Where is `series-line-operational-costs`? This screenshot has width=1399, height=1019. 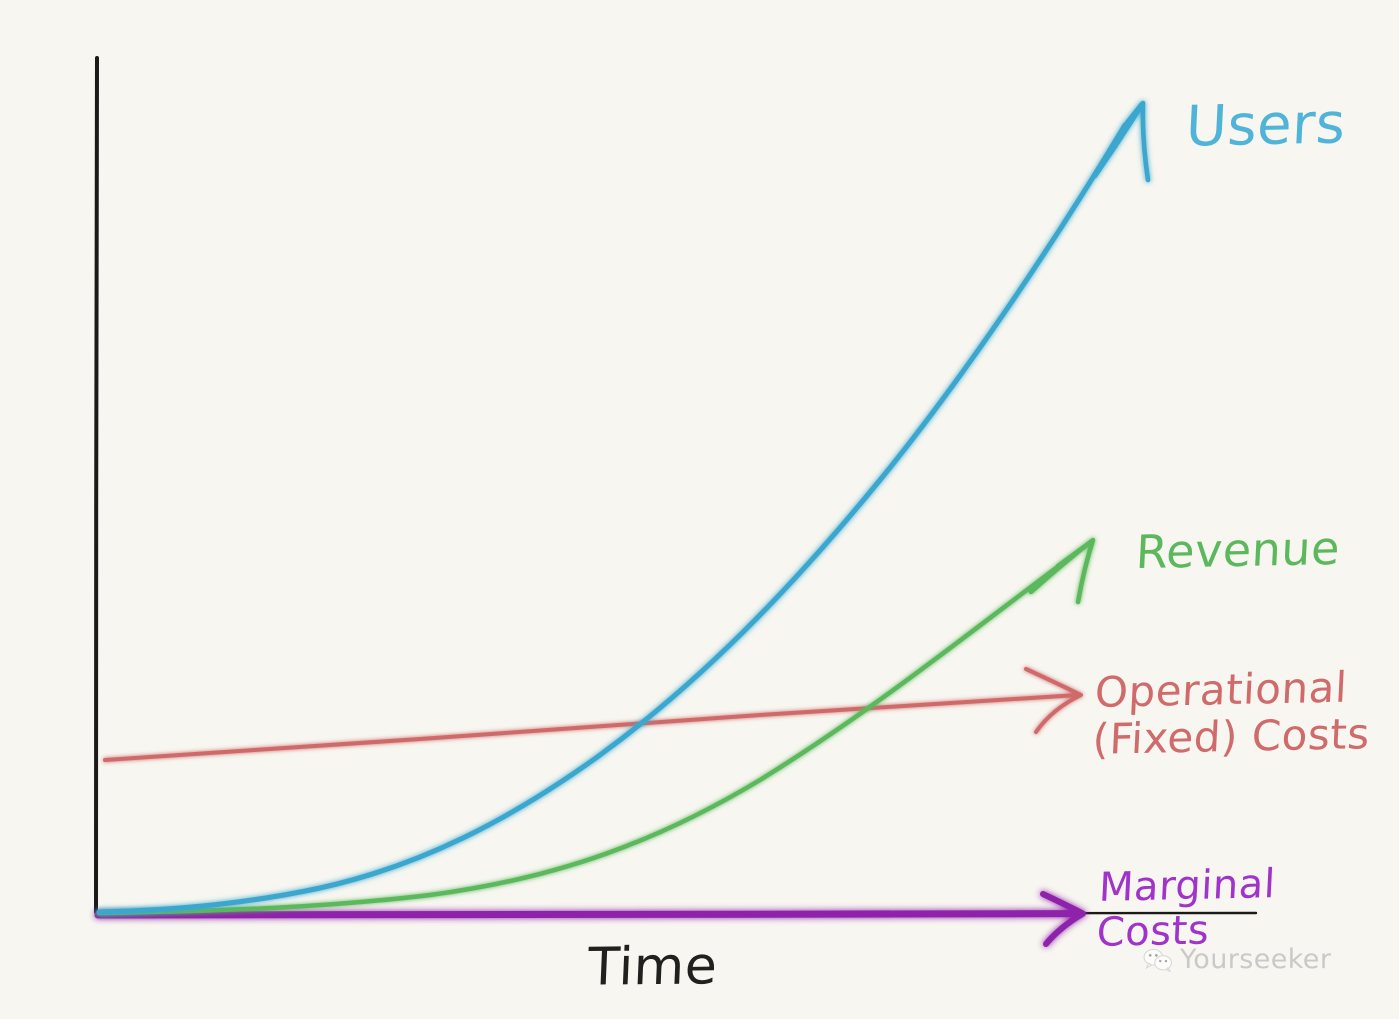 series-line-operational-costs is located at coordinates (593, 714).